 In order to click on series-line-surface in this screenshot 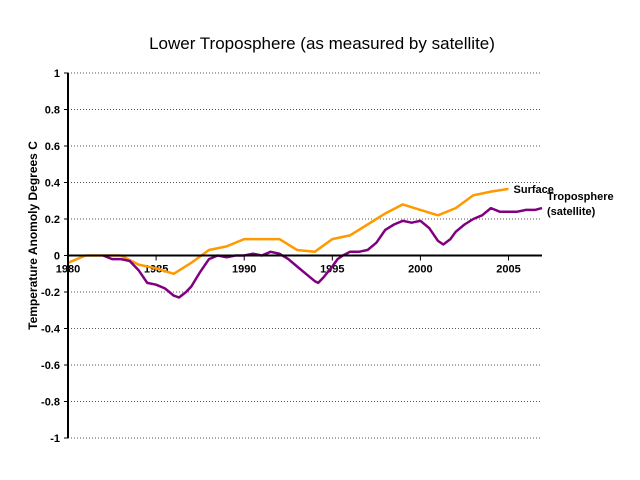, I will do `click(288, 231)`.